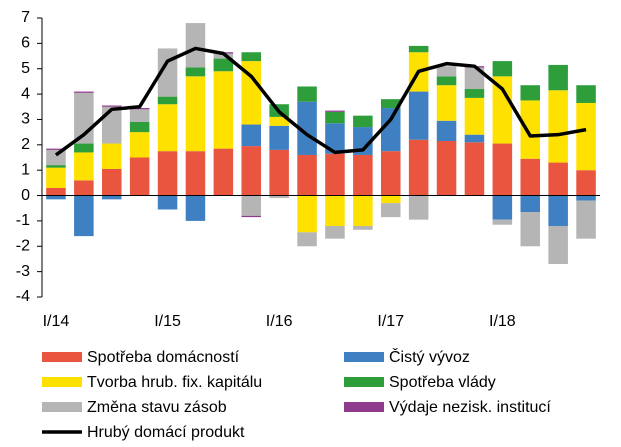  I want to click on legend-label: Tvorba hrub. fix. kapitálu, so click(174, 382).